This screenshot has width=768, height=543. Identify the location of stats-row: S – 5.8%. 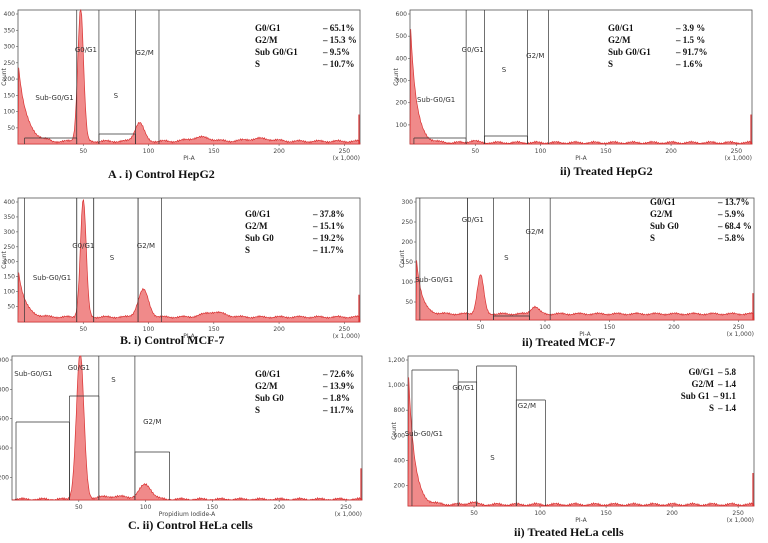
(701, 238).